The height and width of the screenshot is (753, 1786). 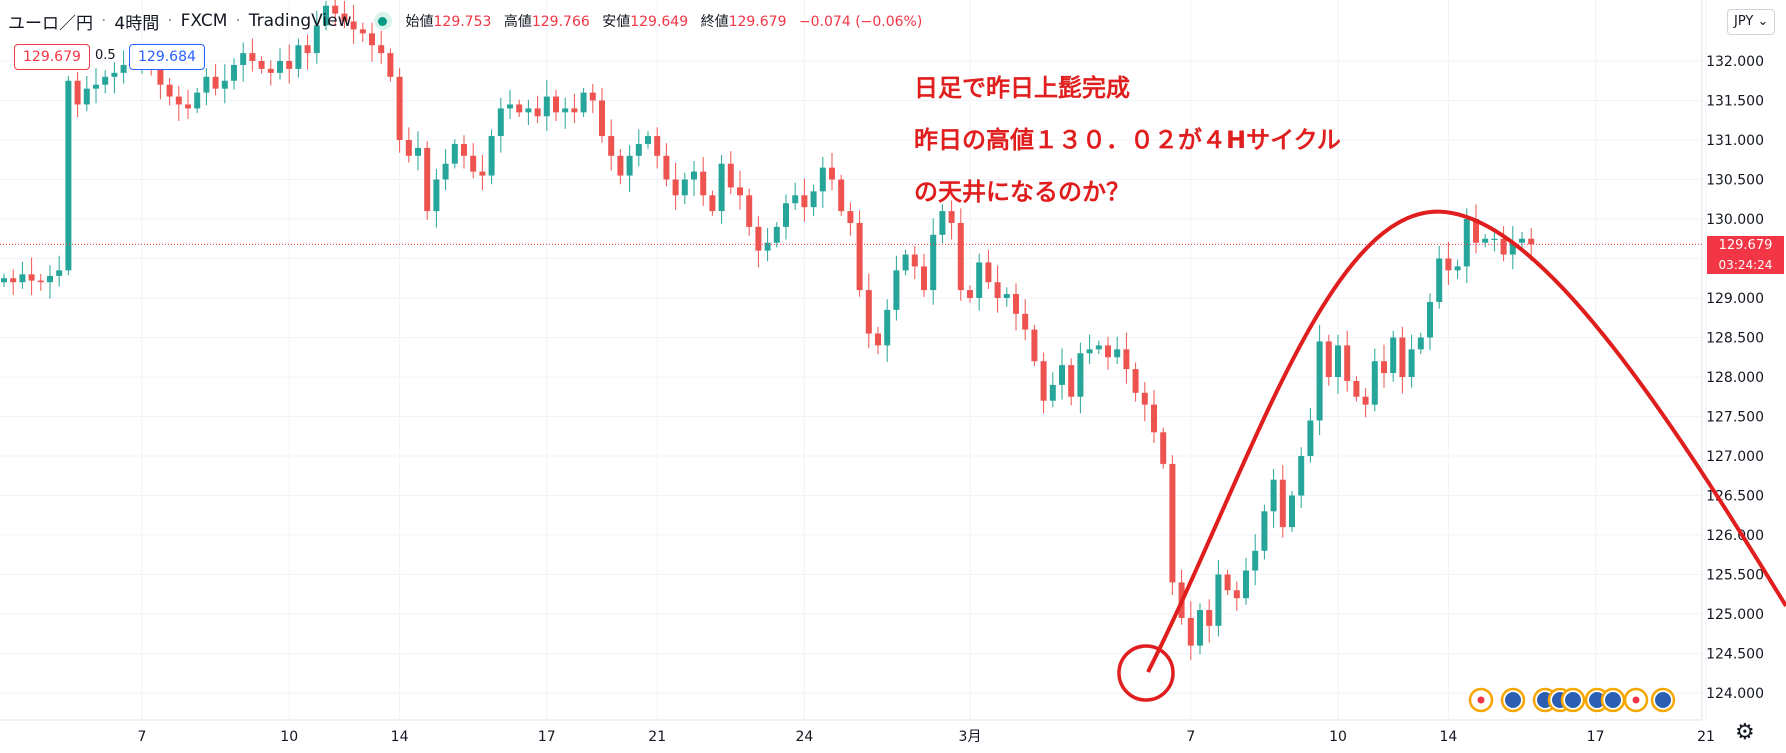 What do you see at coordinates (1735, 181) in the screenshot?
I see `price-tick-label: 130.500` at bounding box center [1735, 181].